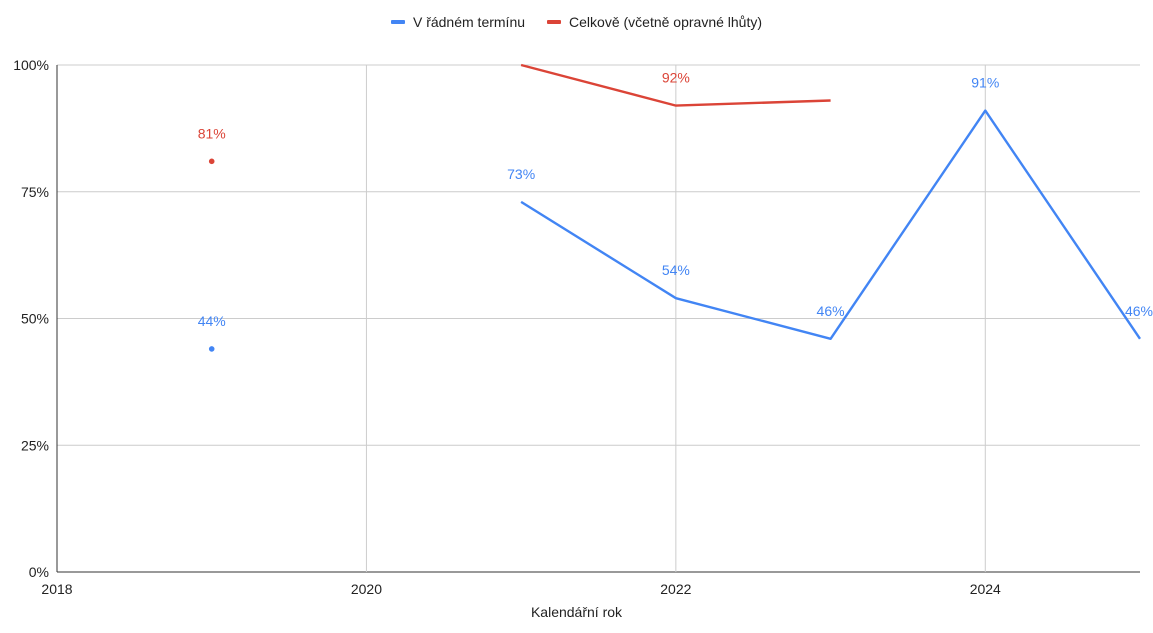  What do you see at coordinates (56, 589) in the screenshot?
I see `x-tick-label-2018: 2018` at bounding box center [56, 589].